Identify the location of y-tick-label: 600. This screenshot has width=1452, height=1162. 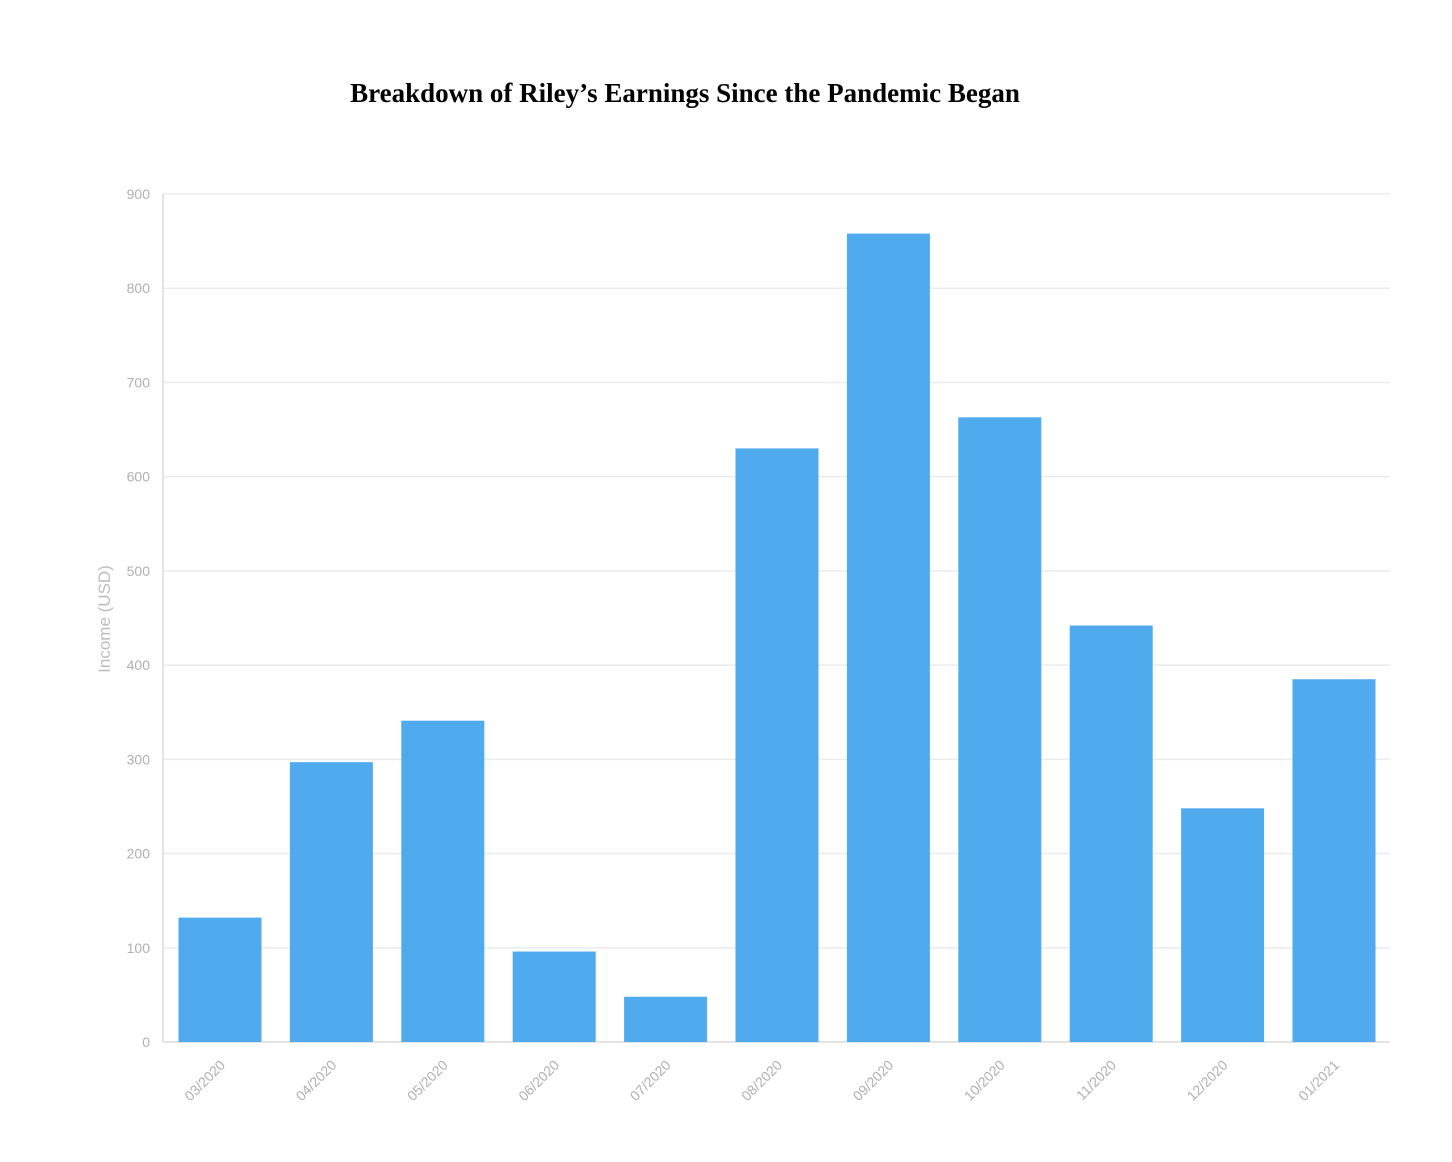
(139, 477).